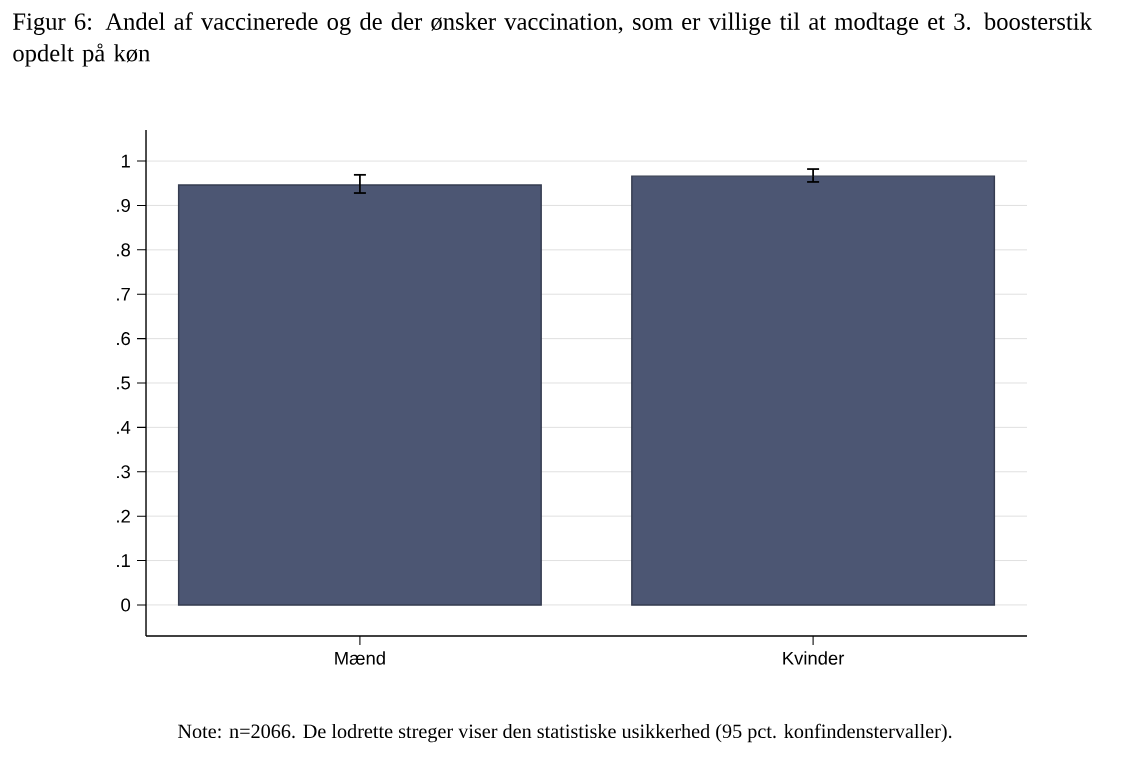 Image resolution: width=1130 pixels, height=762 pixels. Describe the element at coordinates (124, 427) in the screenshot. I see `y-tick-label: .4` at that location.